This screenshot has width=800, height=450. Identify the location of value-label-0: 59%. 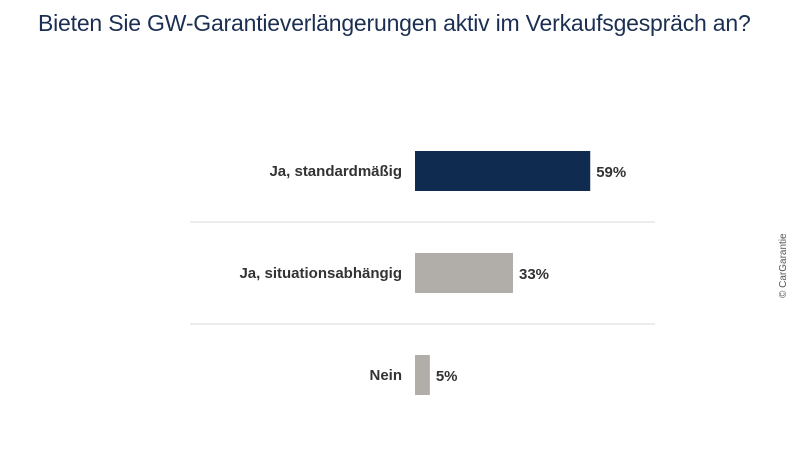
(611, 172).